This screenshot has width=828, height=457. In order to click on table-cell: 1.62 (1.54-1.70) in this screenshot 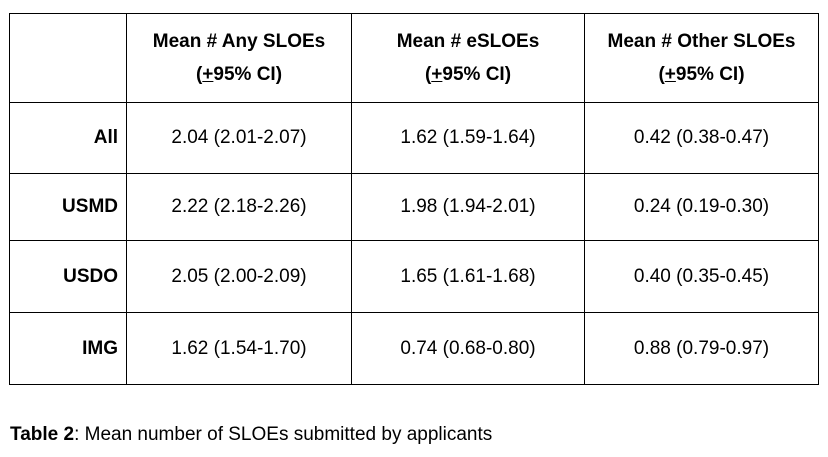, I will do `click(239, 348)`.